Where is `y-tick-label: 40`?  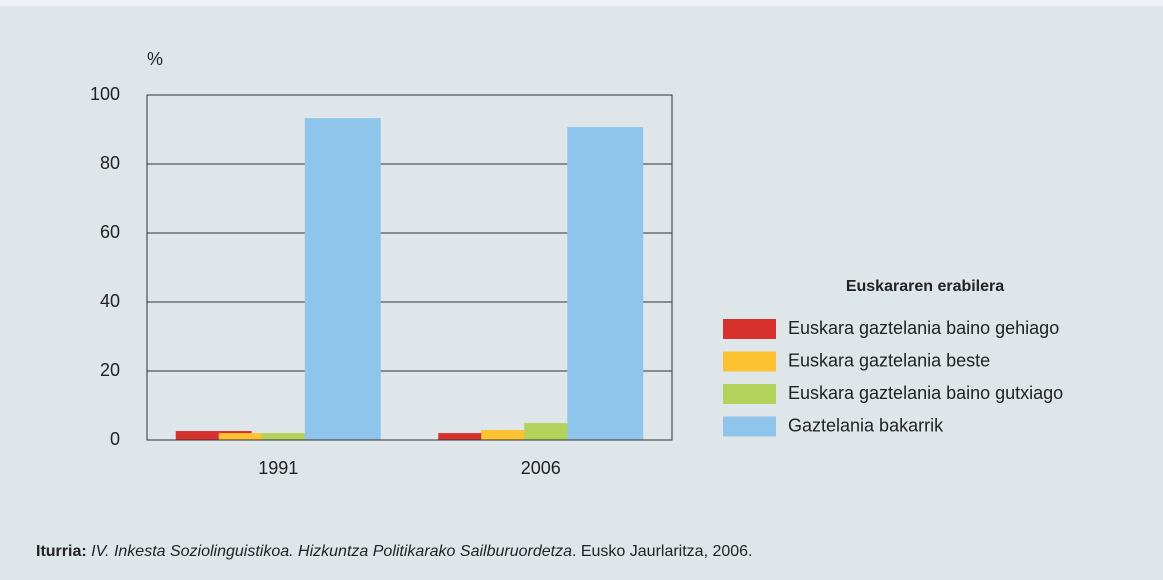
y-tick-label: 40 is located at coordinates (110, 301).